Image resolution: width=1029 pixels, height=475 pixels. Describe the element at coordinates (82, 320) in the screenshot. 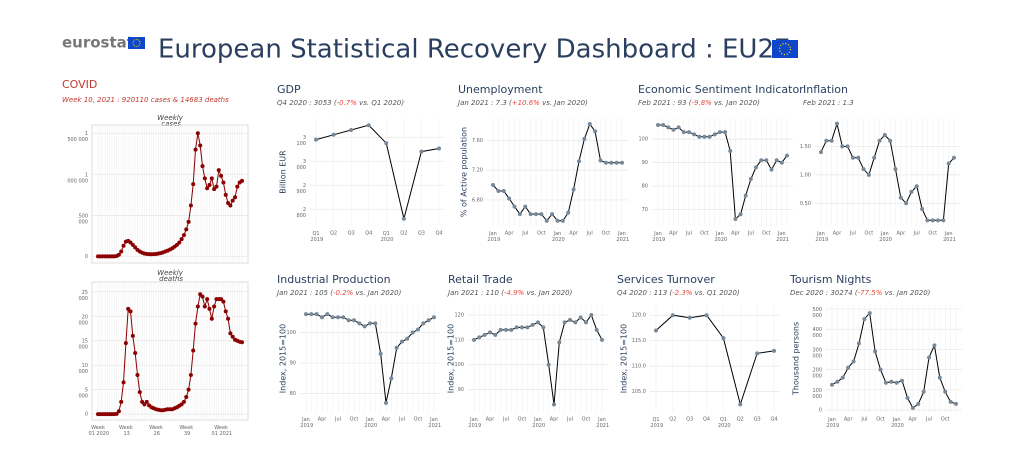

I see `y-tick-label: 20 000` at that location.